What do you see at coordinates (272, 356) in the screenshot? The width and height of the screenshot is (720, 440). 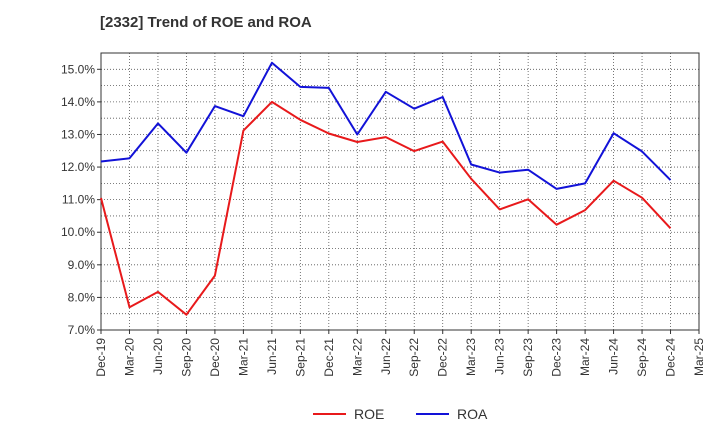 I see `x-tick-label: Jun-21` at bounding box center [272, 356].